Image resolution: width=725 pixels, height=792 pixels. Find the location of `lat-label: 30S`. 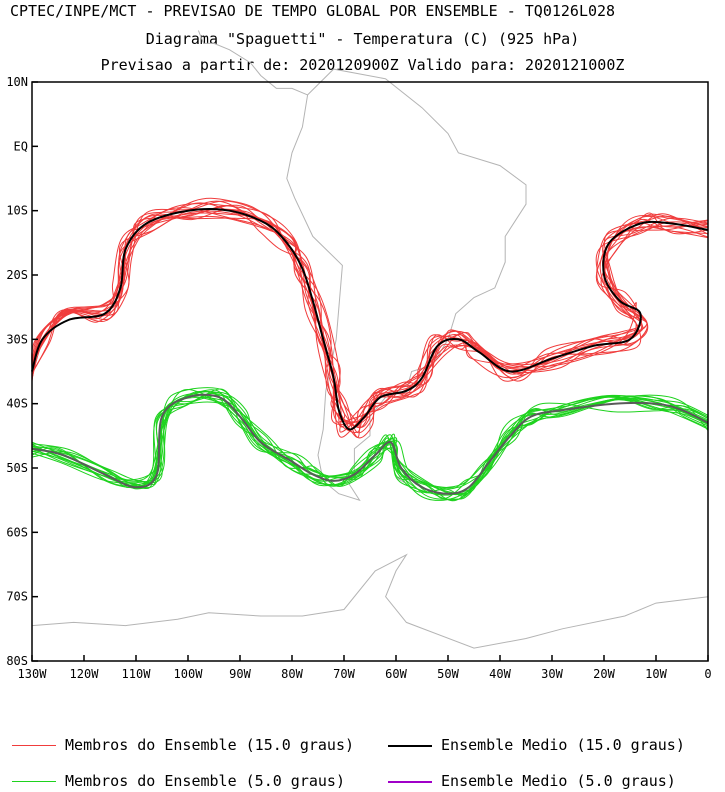

lat-label: 30S is located at coordinates (17, 339).